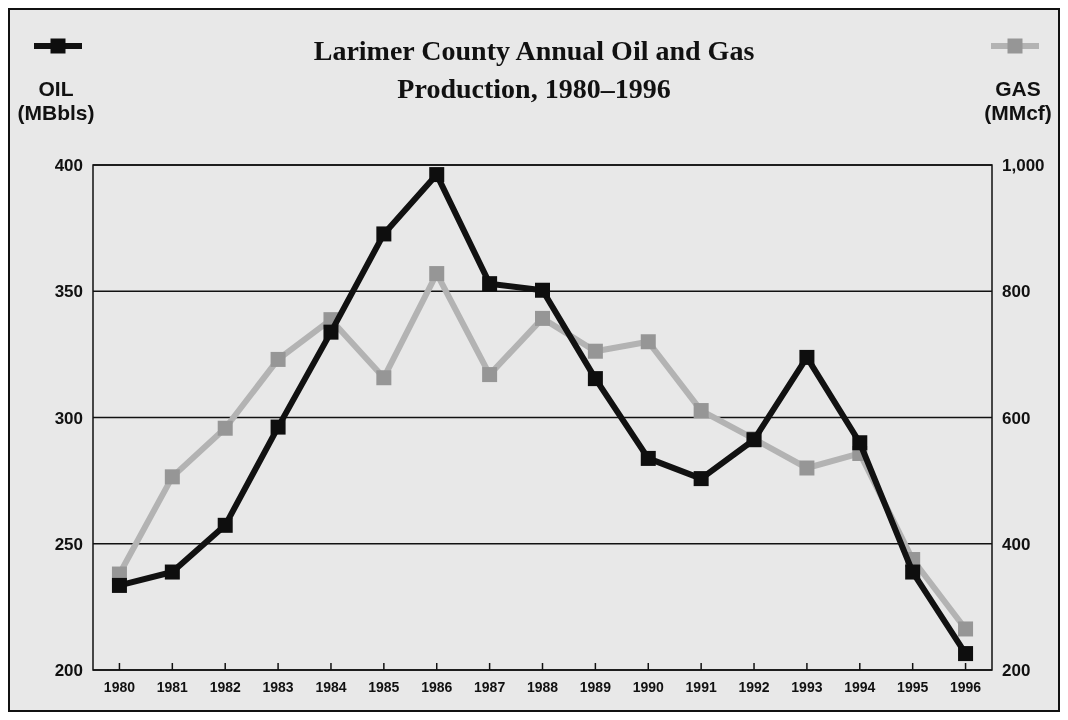 This screenshot has height=720, width=1068. I want to click on y2-tick-label: 200, so click(1016, 670).